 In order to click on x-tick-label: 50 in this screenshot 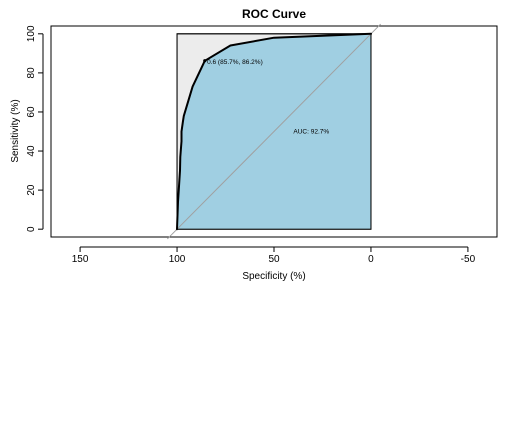, I will do `click(274, 259)`.